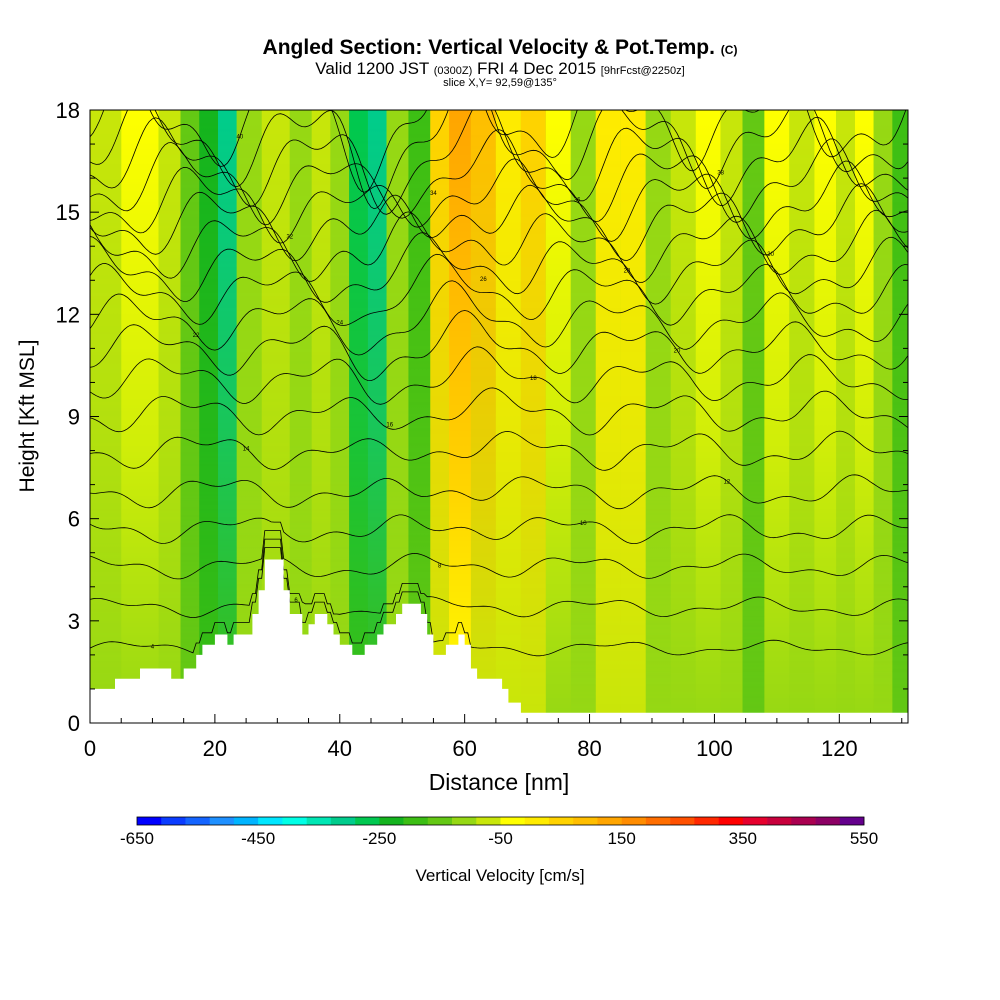  What do you see at coordinates (537, 68) in the screenshot?
I see `valid-date: FRI 4 Dec 2015` at bounding box center [537, 68].